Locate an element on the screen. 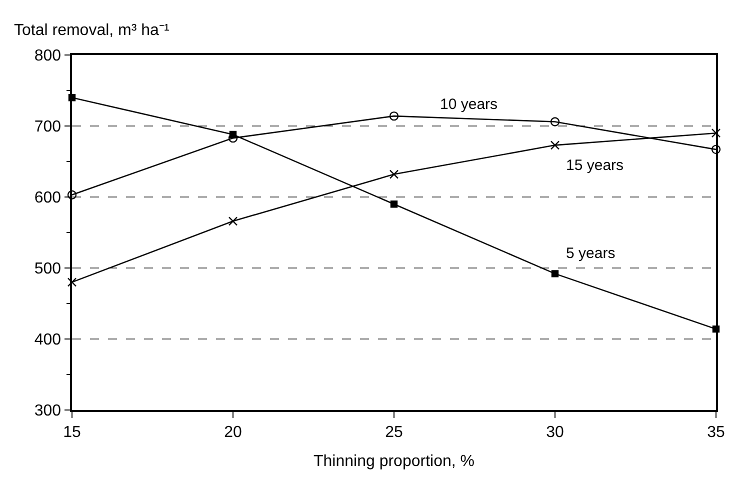 Image resolution: width=737 pixels, height=479 pixels. x-tick-label: 25 is located at coordinates (394, 432).